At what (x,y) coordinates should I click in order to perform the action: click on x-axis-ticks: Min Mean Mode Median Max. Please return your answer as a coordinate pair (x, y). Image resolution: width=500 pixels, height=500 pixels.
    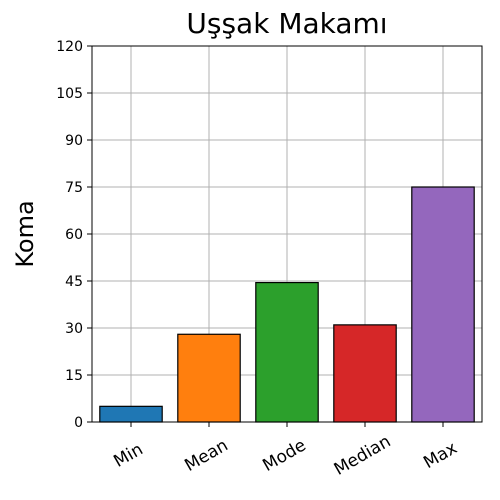
    Looking at the image, I should click on (285, 451).